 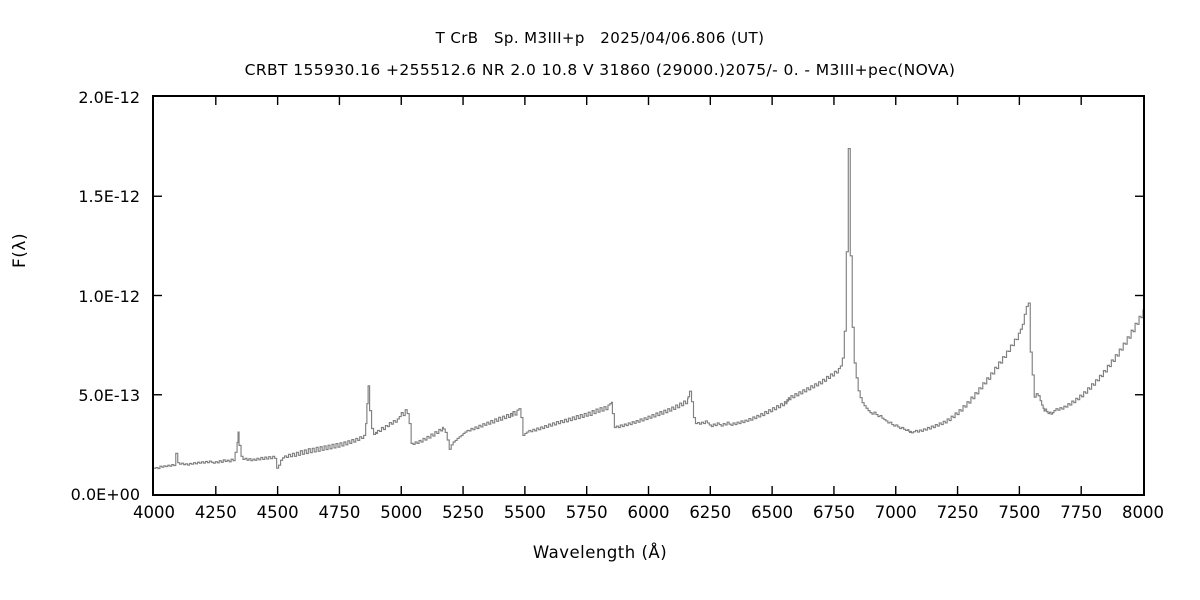 What do you see at coordinates (401, 512) in the screenshot?
I see `x-tick-label: 5000` at bounding box center [401, 512].